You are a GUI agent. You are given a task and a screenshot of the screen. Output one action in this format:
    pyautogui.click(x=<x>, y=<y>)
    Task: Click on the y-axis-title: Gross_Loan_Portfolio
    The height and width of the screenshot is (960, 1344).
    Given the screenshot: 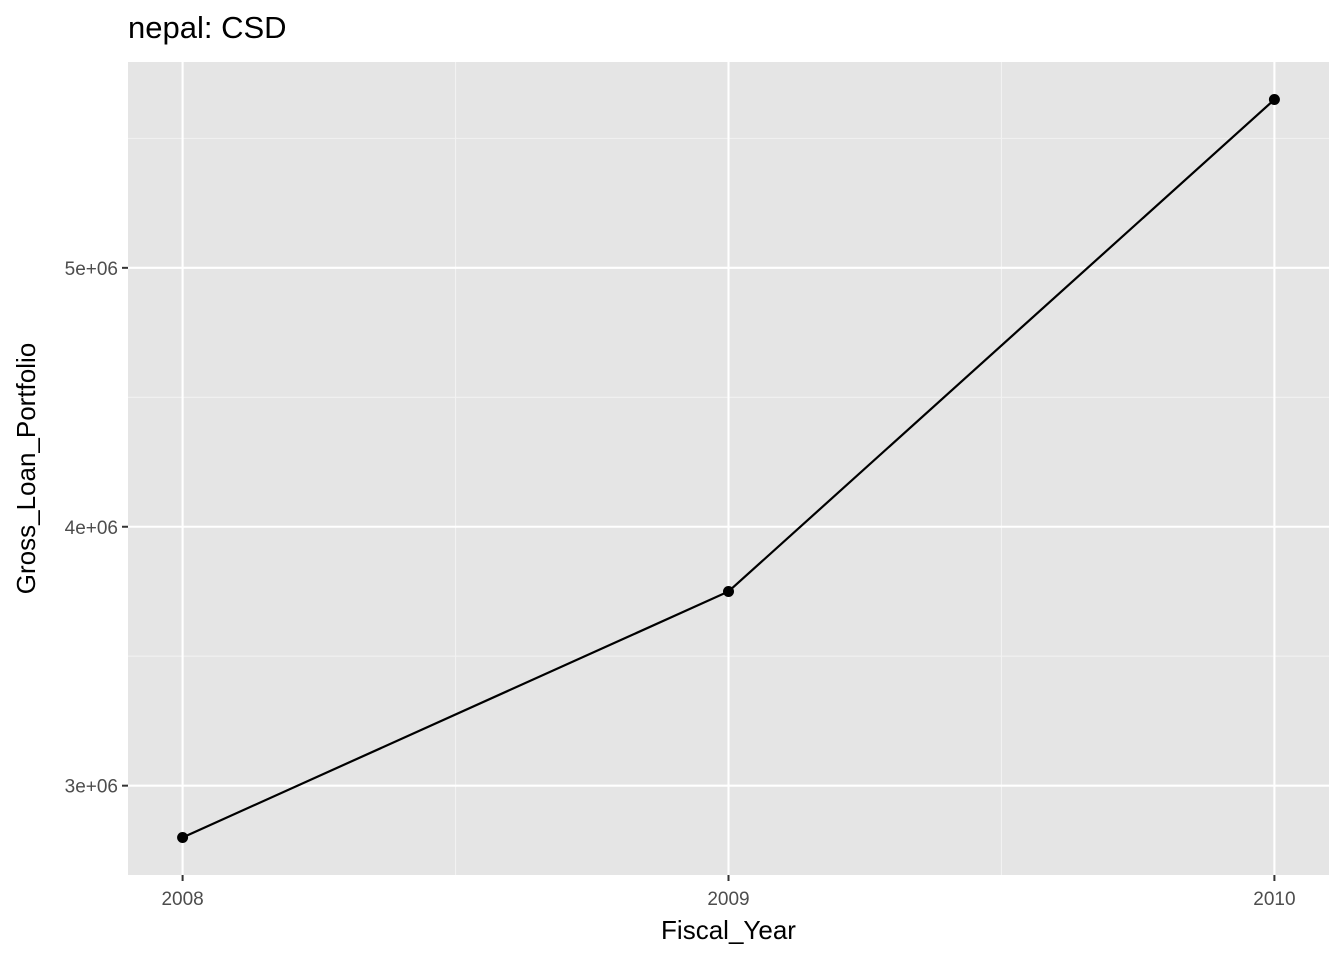 What is the action you would take?
    pyautogui.click(x=26, y=468)
    